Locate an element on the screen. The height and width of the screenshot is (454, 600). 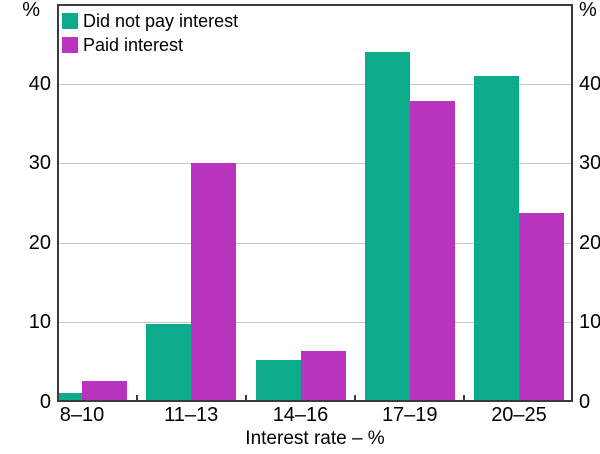
x-category-label-14-16: 14–16 is located at coordinates (300, 415).